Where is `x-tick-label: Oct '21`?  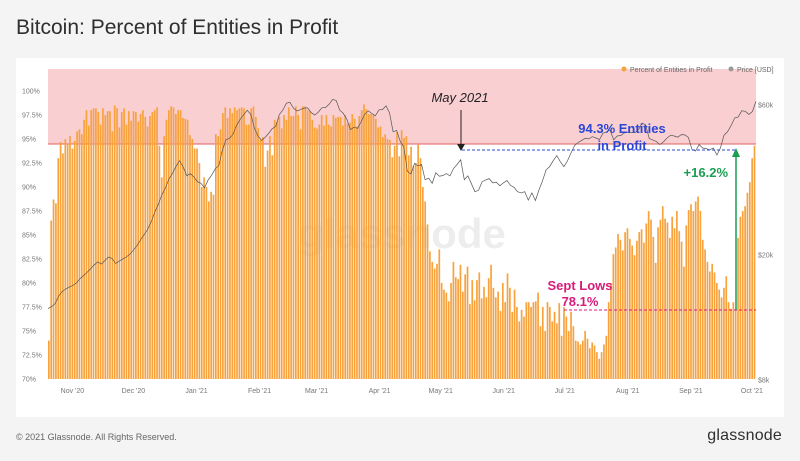
x-tick-label: Oct '21 is located at coordinates (752, 391).